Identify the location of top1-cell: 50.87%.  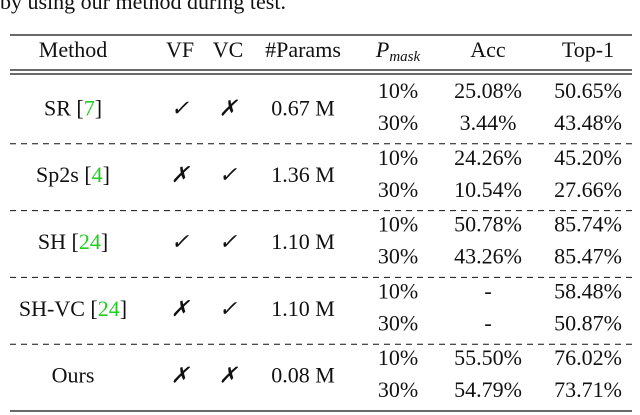
(588, 322).